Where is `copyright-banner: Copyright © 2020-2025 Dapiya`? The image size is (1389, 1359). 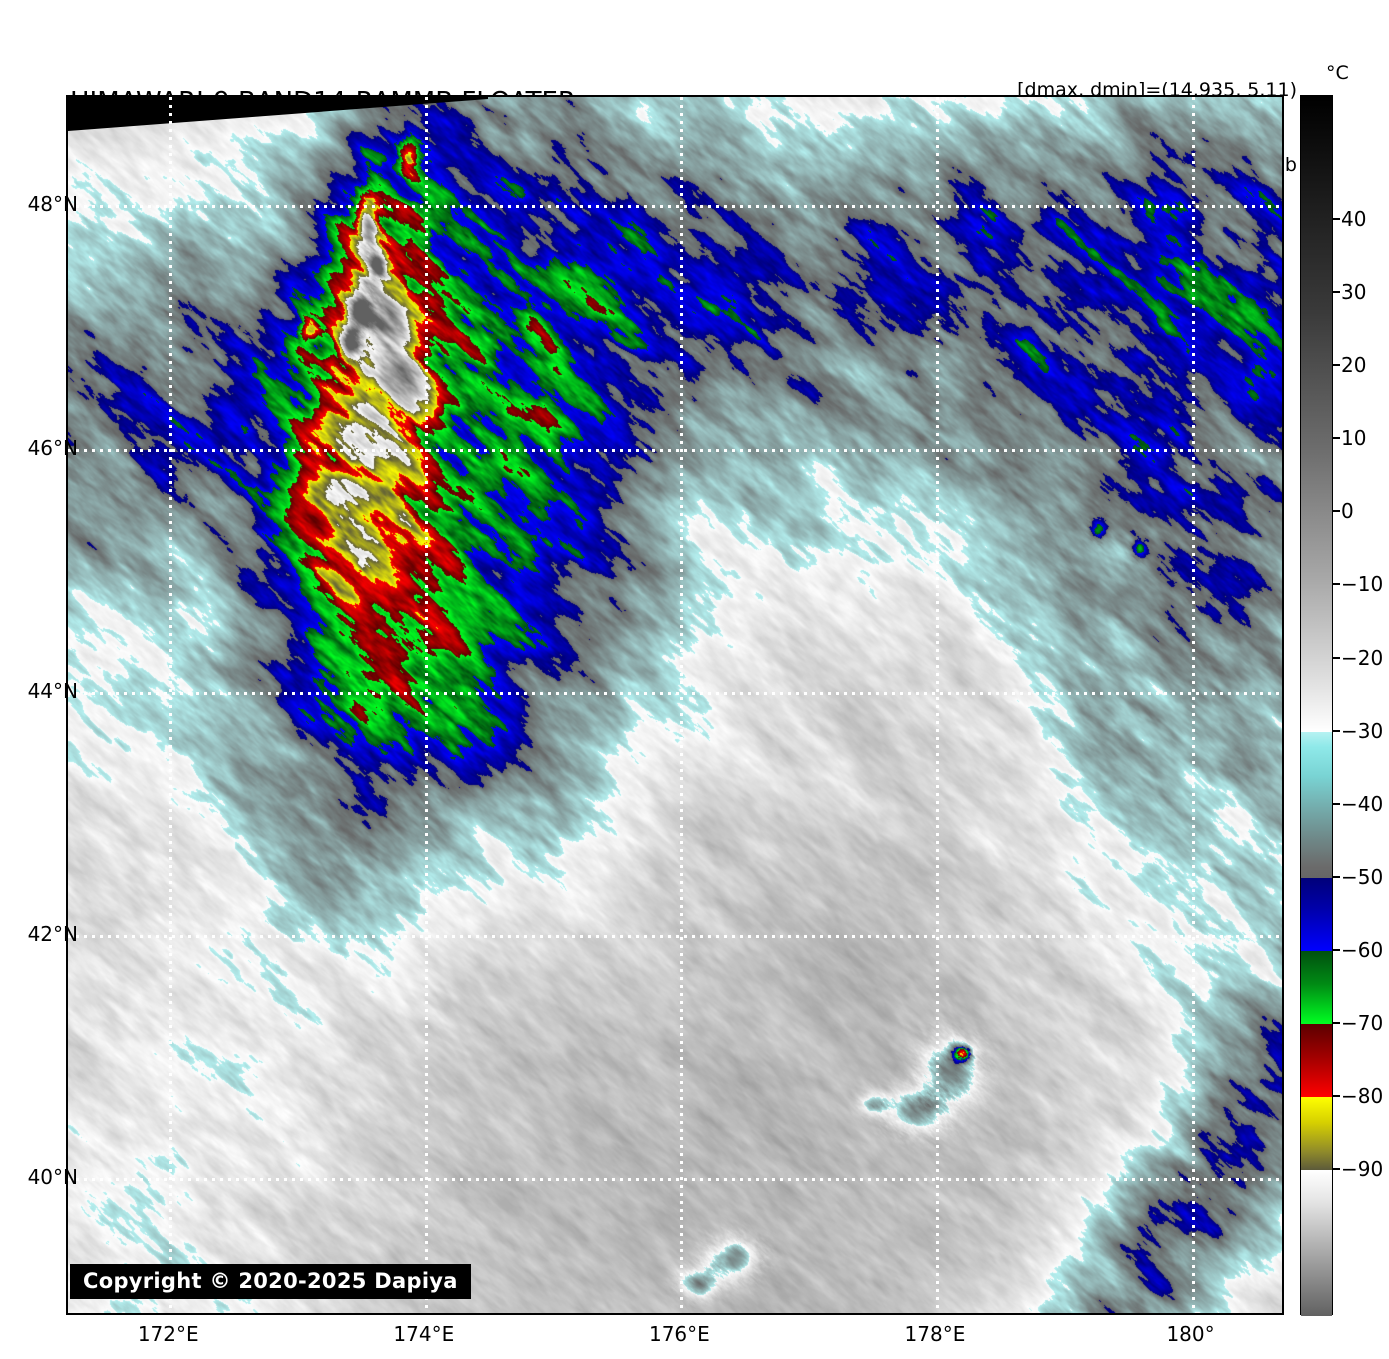 copyright-banner: Copyright © 2020-2025 Dapiya is located at coordinates (270, 1281).